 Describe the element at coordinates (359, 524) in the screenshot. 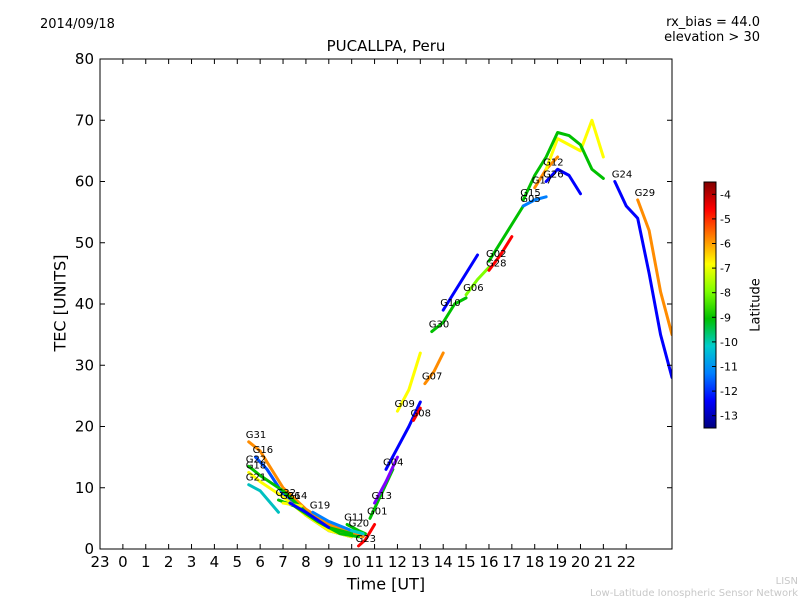

I see `series-label-g20: G20` at that location.